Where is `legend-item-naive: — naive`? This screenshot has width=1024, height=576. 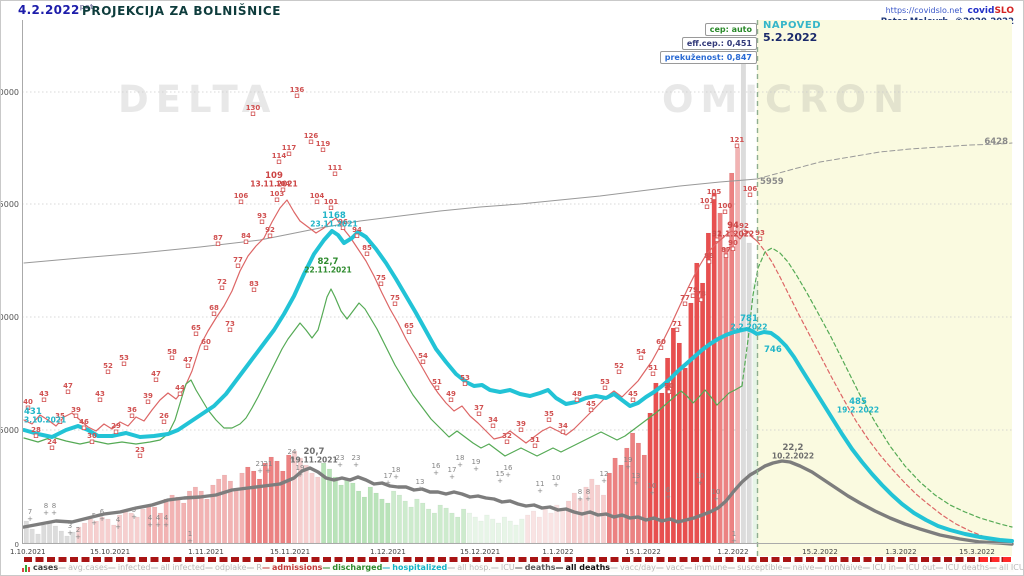
legend-item-naive: — naive is located at coordinates (799, 567).